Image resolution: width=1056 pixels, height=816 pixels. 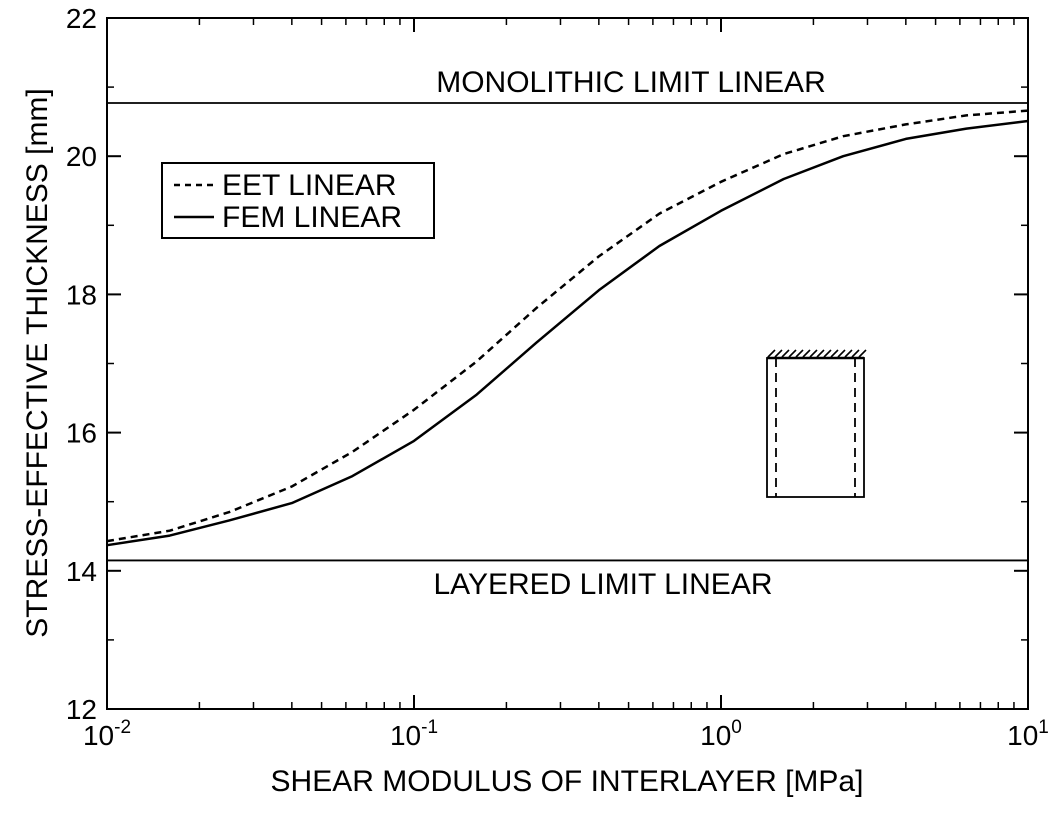 I want to click on clamp-hatching, so click(x=817, y=353).